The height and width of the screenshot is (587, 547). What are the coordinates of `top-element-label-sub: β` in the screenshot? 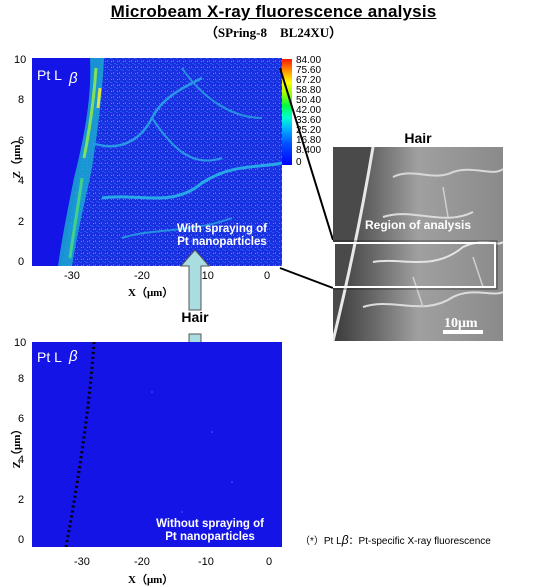 It's located at (73, 78).